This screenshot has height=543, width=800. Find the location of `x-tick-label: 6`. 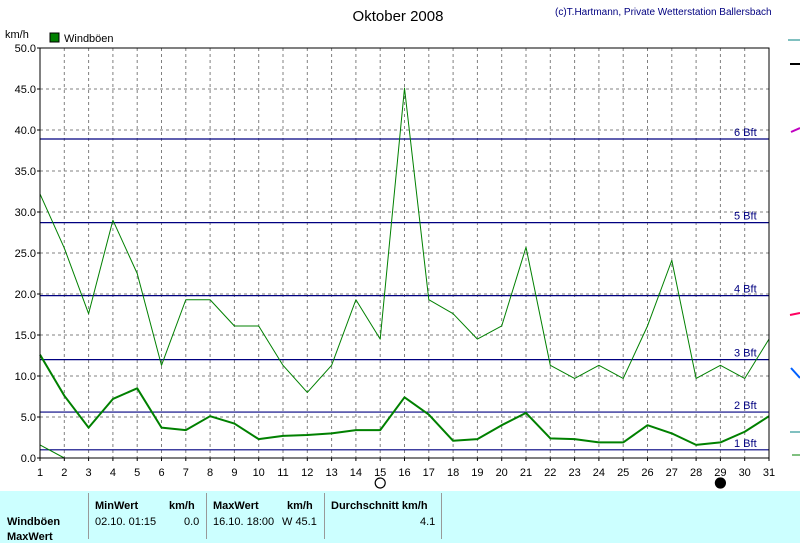

x-tick-label: 6 is located at coordinates (161, 473).